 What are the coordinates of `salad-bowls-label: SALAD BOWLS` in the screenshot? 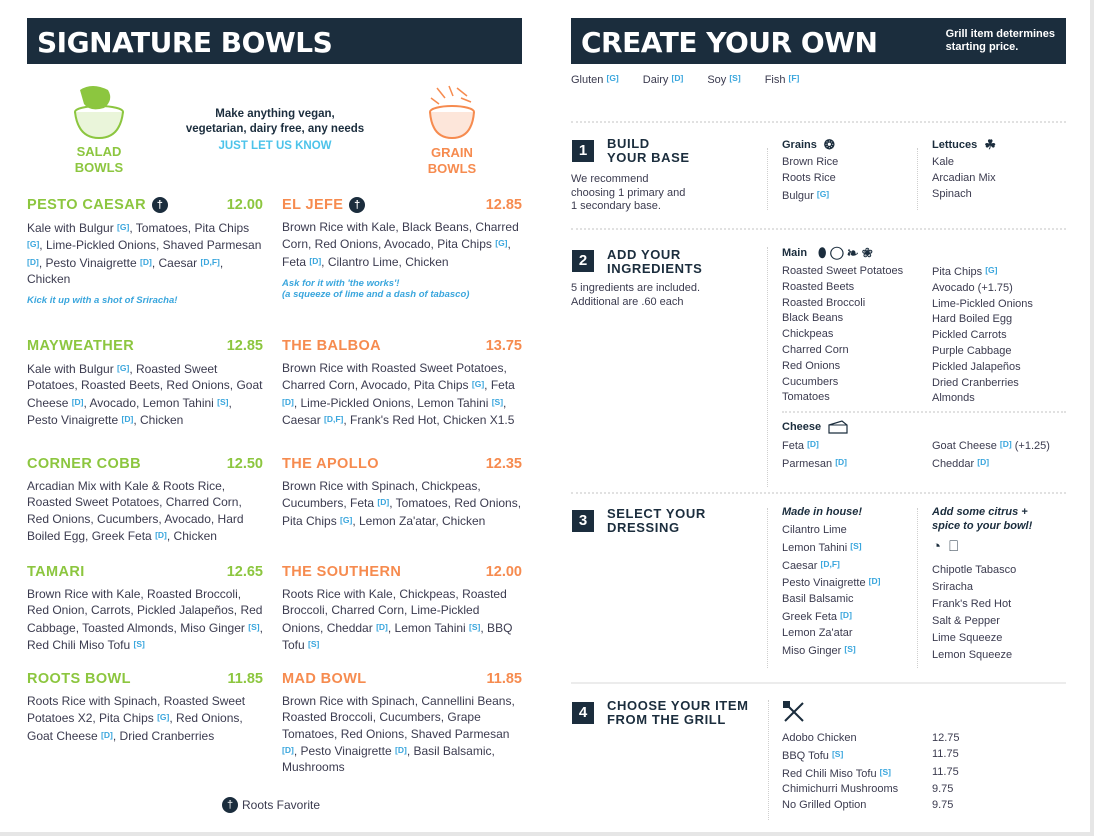 It's located at (99, 160).